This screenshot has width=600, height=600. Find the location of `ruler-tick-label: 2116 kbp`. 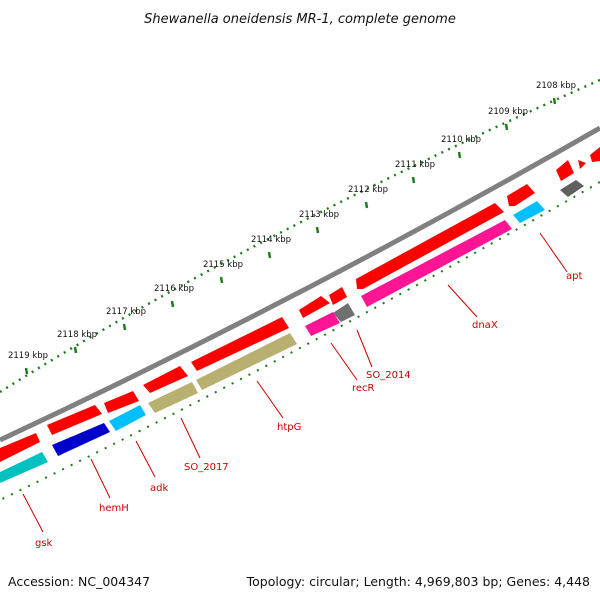

ruler-tick-label: 2116 kbp is located at coordinates (174, 289).